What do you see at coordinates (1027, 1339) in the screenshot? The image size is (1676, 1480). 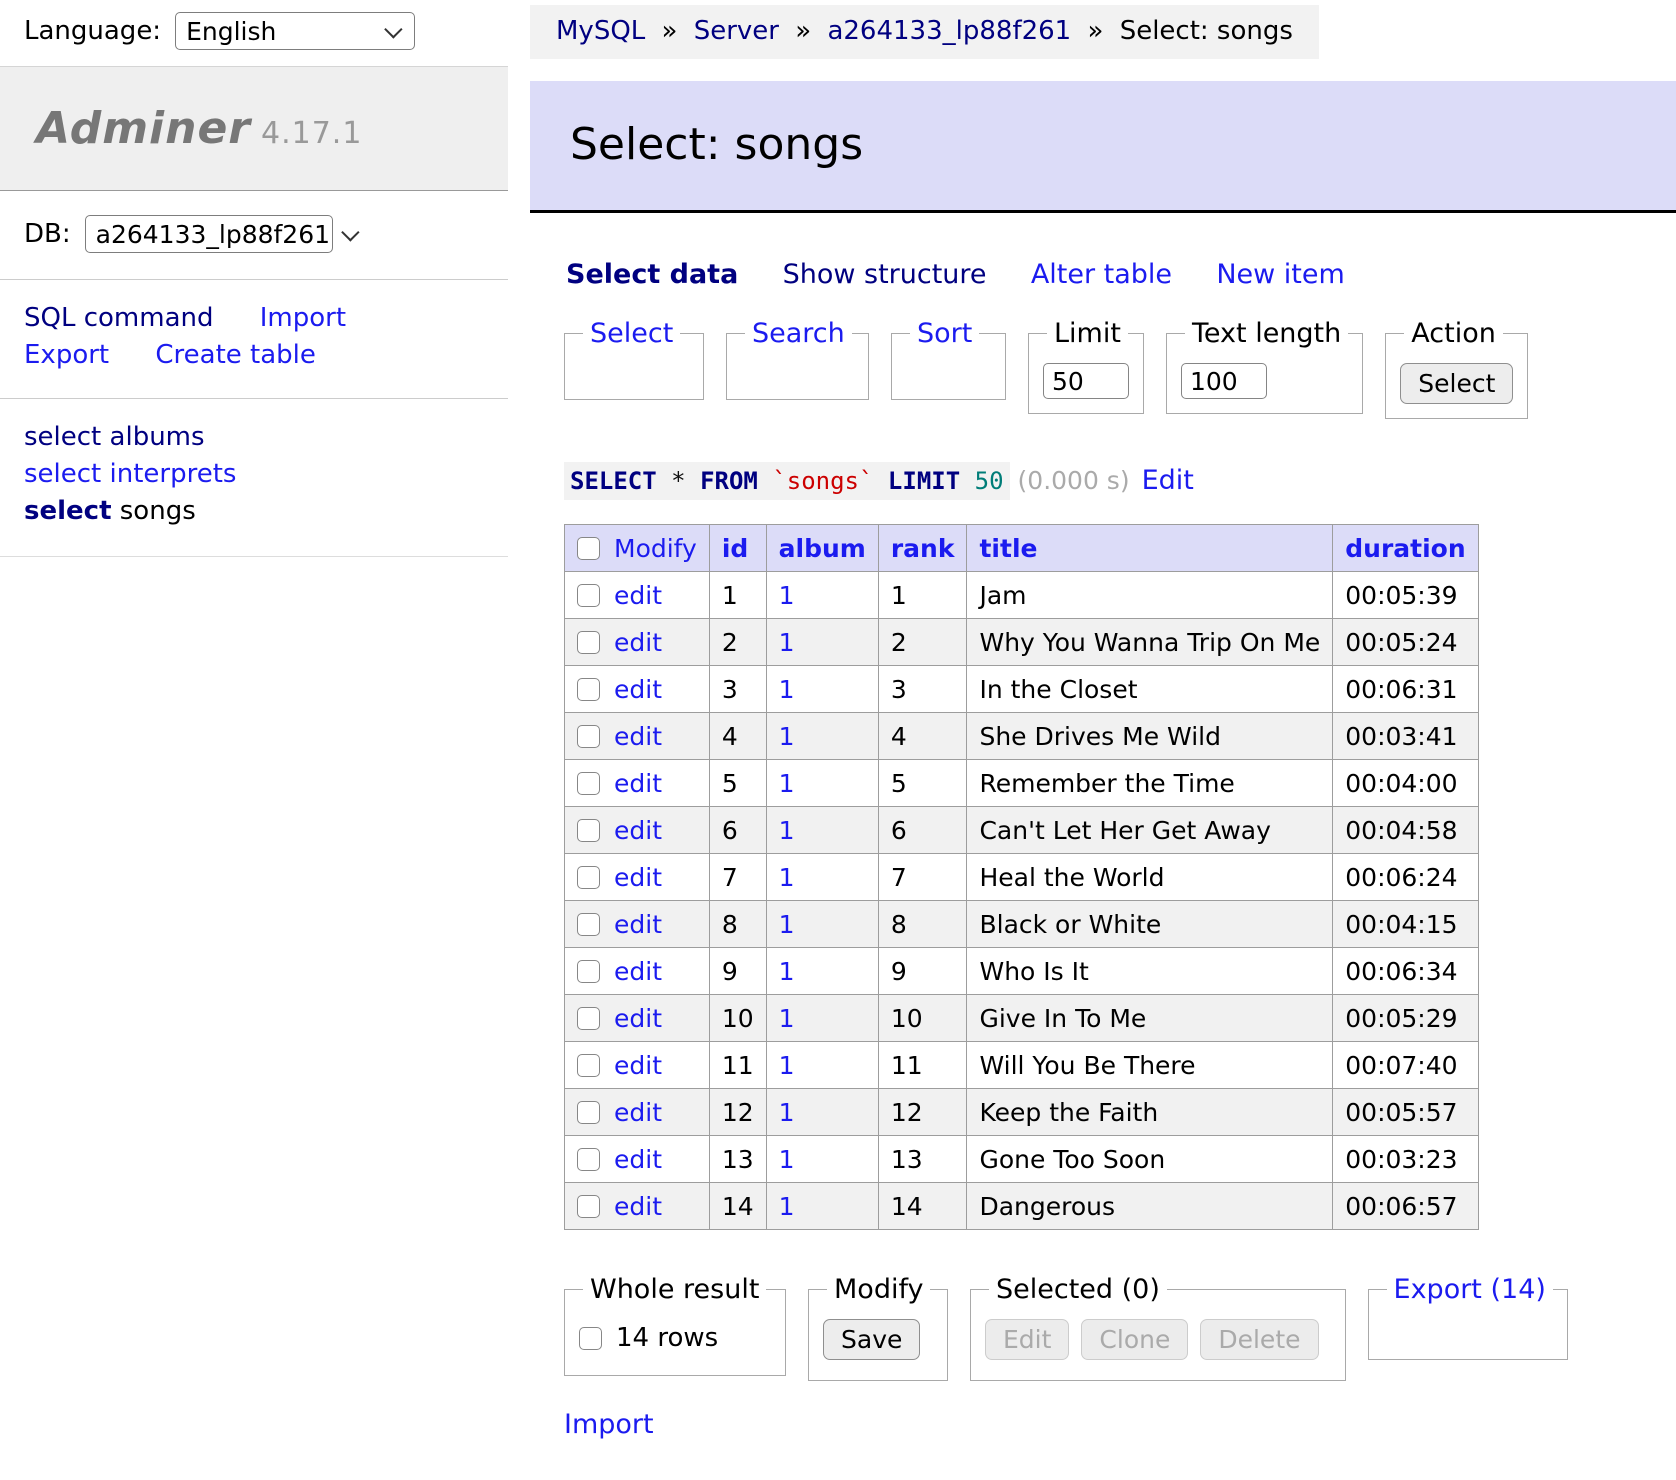 I see `edit-selected-button: Edit` at bounding box center [1027, 1339].